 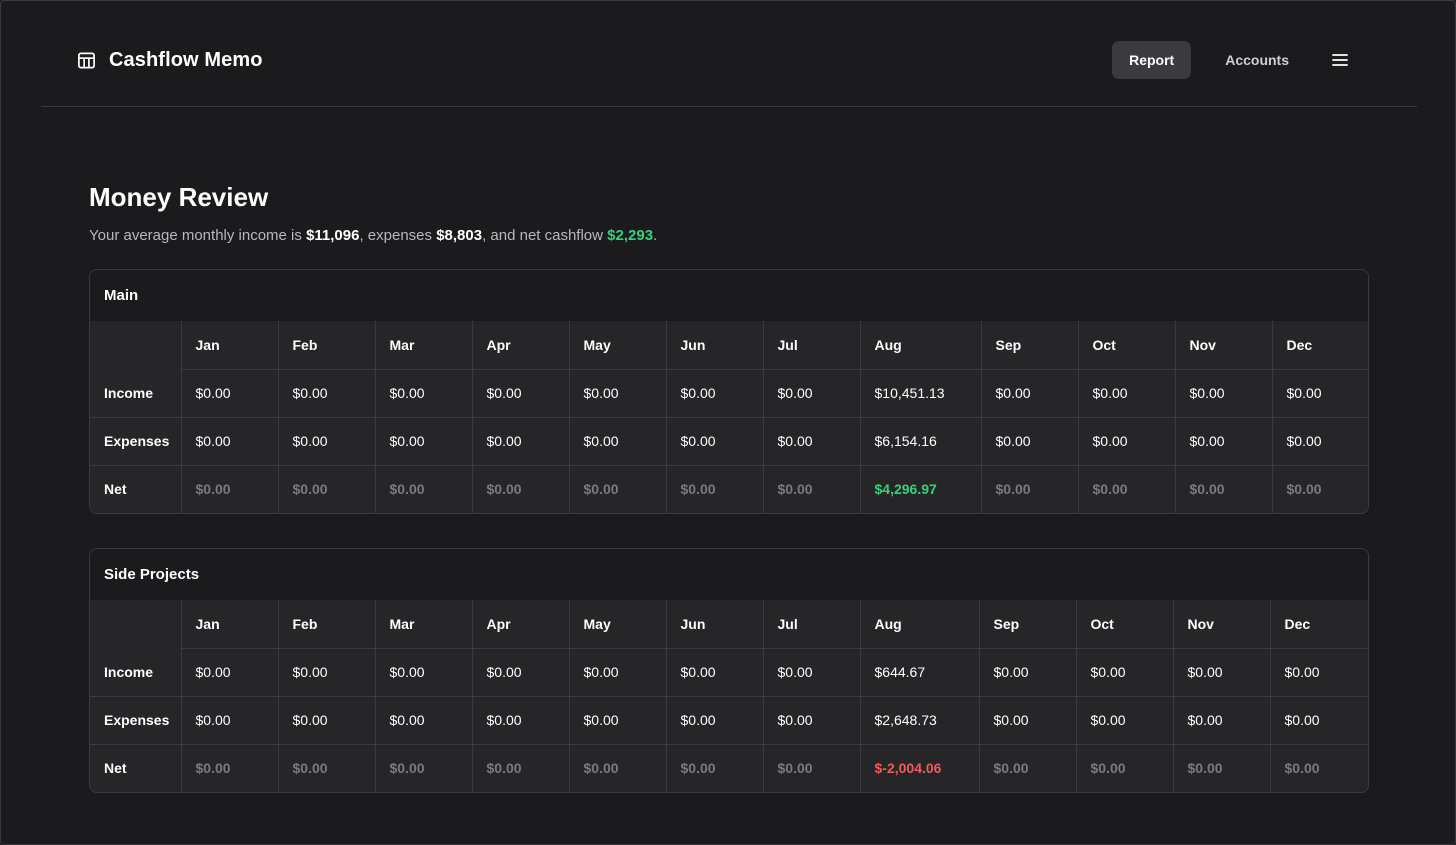 What do you see at coordinates (1257, 60) in the screenshot?
I see `nav-accounts-button: Accounts` at bounding box center [1257, 60].